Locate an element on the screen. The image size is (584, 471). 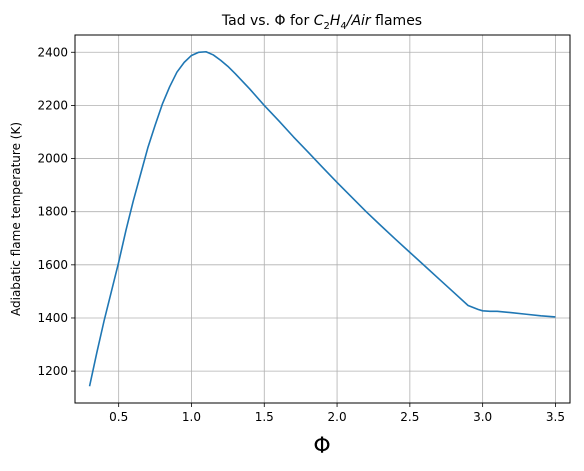
x-axis-ticks: 0.5 1.0 1.5 2.0 2.5 3.0 3.5 is located at coordinates (337, 413).